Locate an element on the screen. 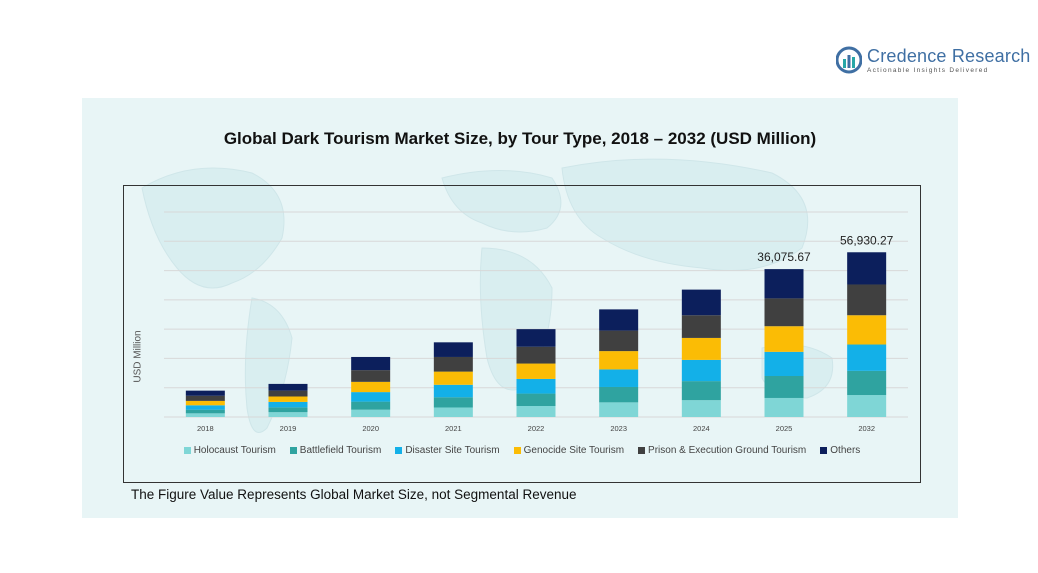 The width and height of the screenshot is (1038, 573). legend-item: Genocide Site Tourism is located at coordinates (569, 450).